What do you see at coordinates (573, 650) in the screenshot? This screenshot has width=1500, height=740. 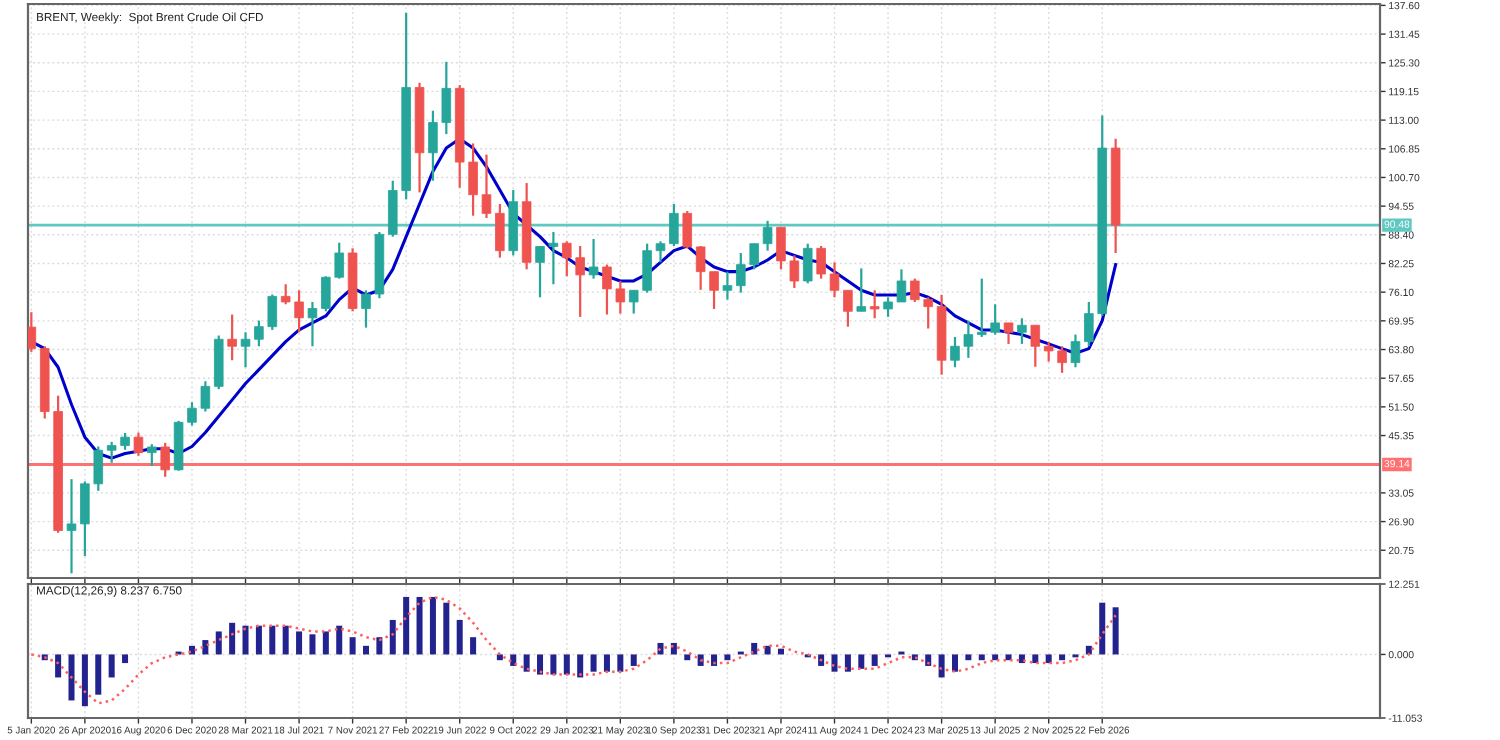 I see `line-series` at bounding box center [573, 650].